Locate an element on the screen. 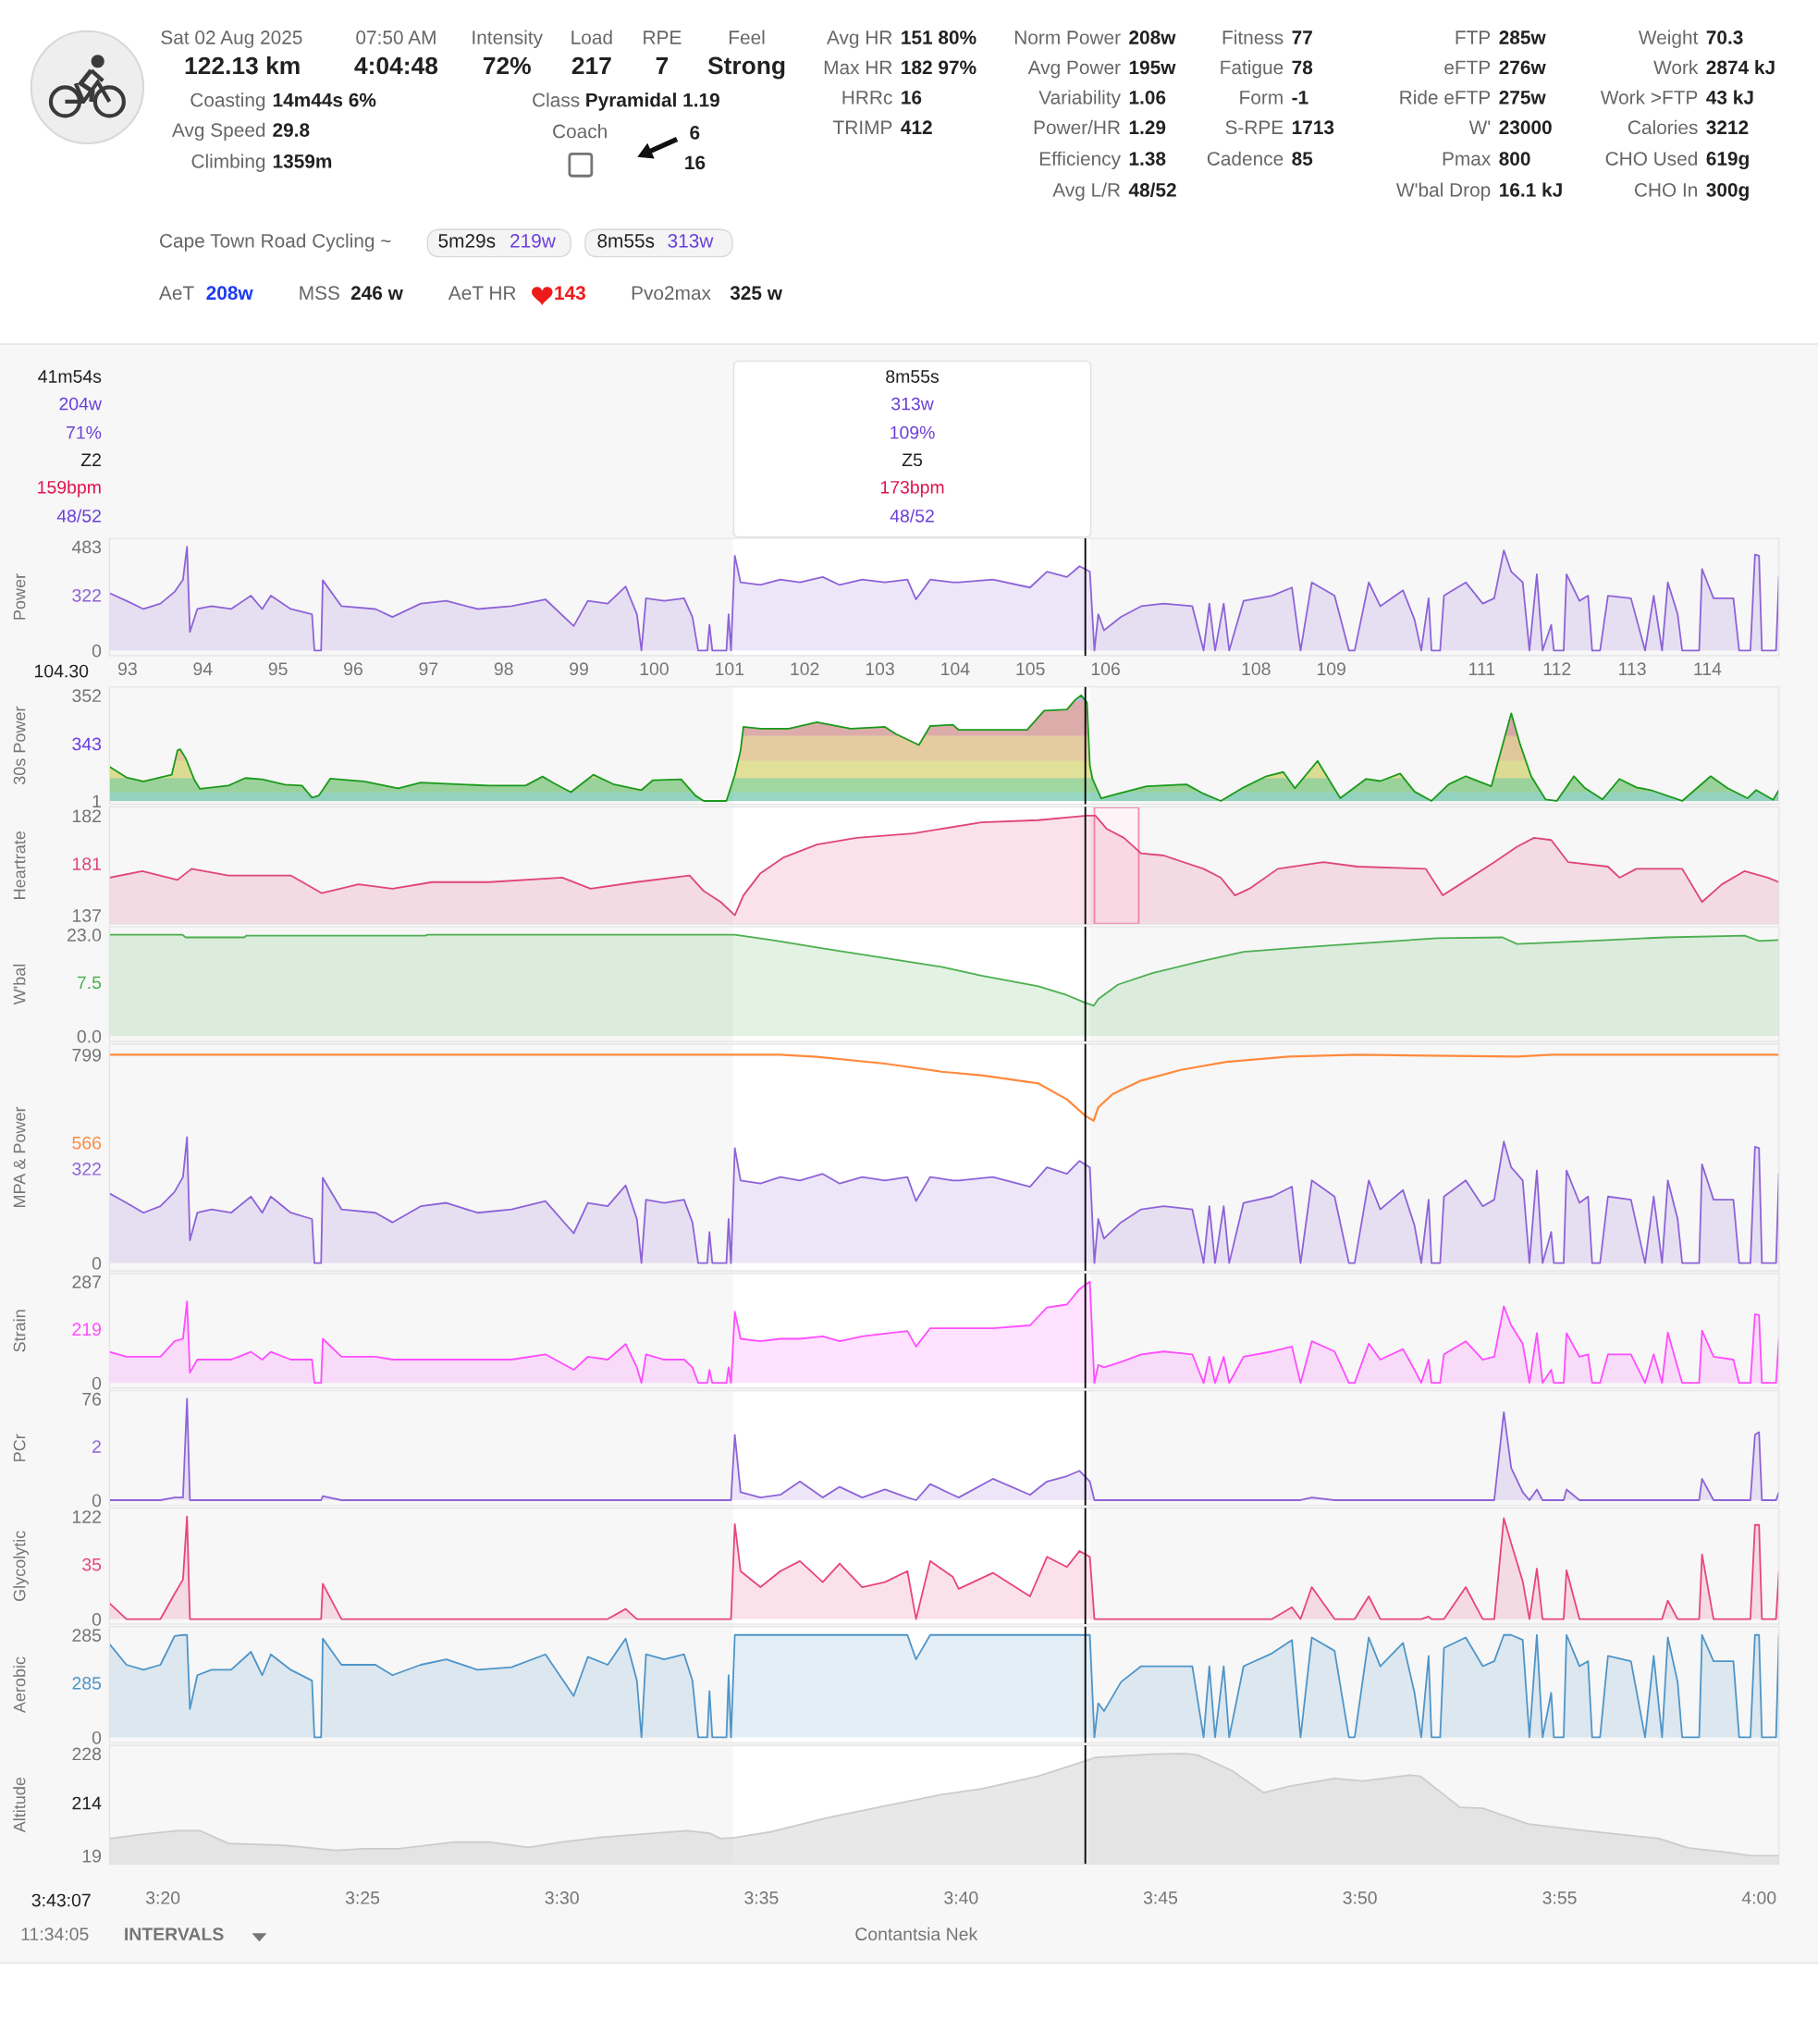 The image size is (1818, 2044). x2-tick-label: 108 is located at coordinates (1256, 669).